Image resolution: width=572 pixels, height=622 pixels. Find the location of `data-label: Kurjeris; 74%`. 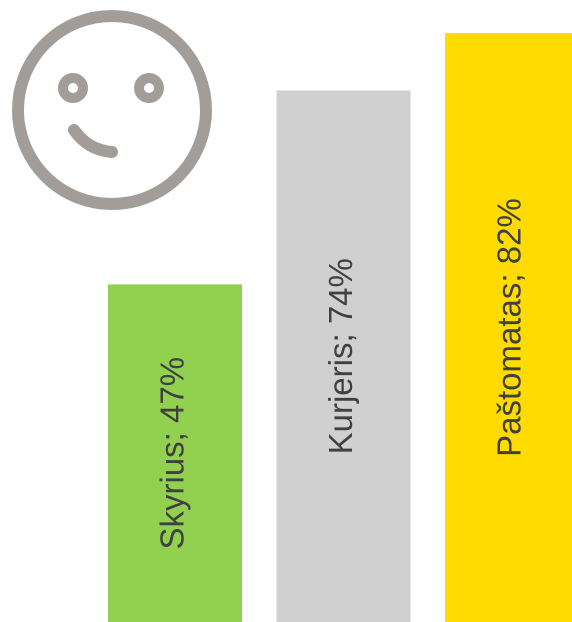

data-label: Kurjeris; 74% is located at coordinates (340, 356).